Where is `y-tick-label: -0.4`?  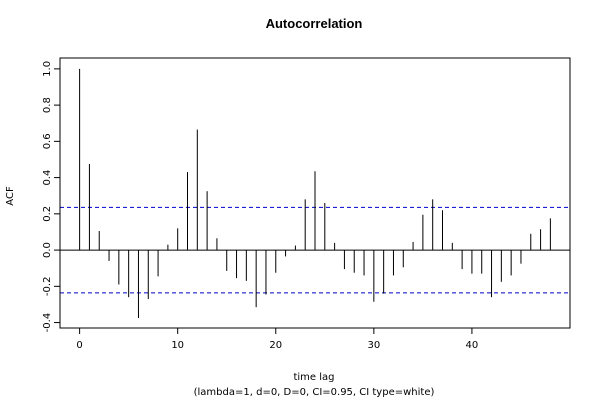
y-tick-label: -0.4 is located at coordinates (47, 323).